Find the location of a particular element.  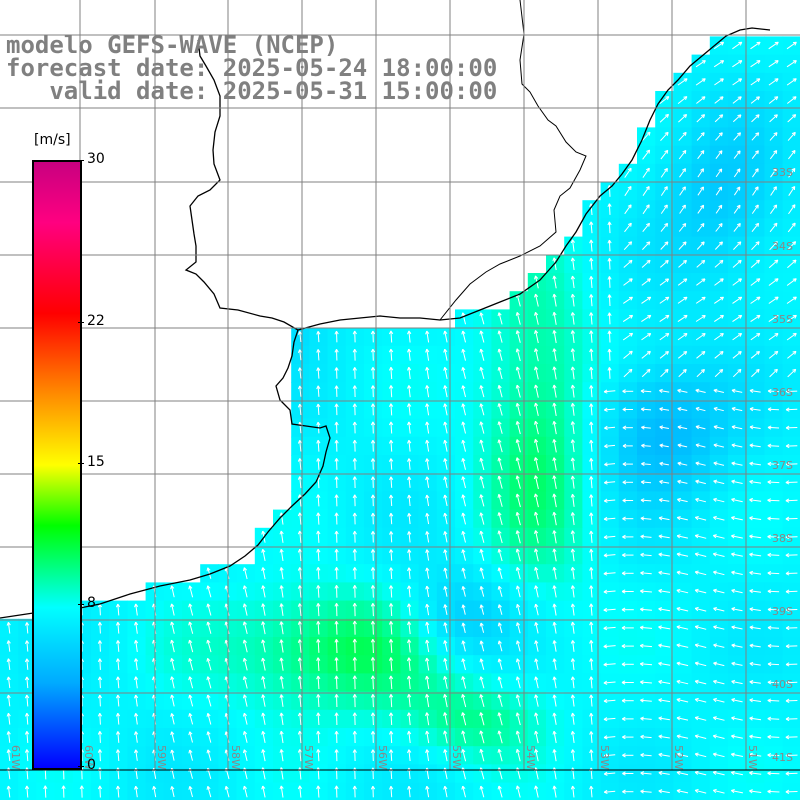

latitude-label: 35S is located at coordinates (782, 319).